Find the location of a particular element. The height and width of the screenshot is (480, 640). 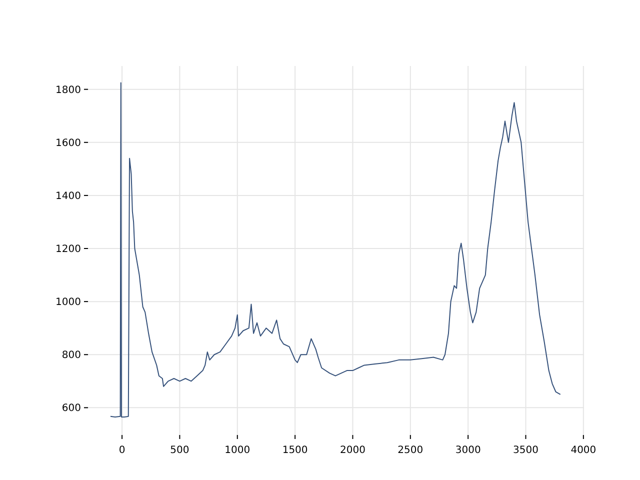

x-tick-label: 1500 is located at coordinates (295, 450).